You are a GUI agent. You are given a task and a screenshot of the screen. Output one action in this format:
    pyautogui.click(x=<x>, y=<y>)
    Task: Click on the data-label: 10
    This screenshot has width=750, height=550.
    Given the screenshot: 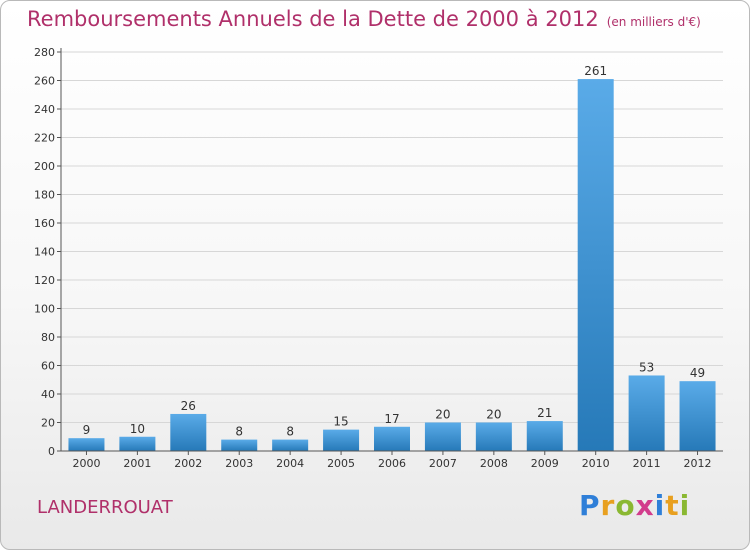 What is the action you would take?
    pyautogui.click(x=137, y=429)
    